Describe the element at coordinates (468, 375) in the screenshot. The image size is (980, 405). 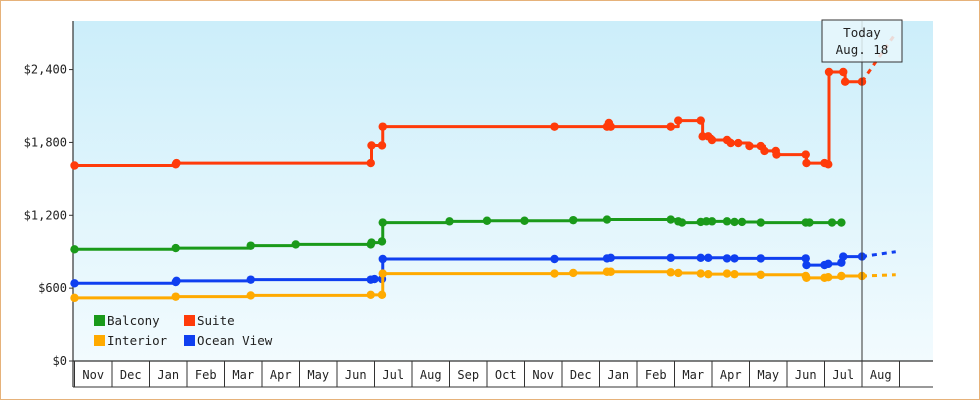
I see `month-label: Sep` at that location.